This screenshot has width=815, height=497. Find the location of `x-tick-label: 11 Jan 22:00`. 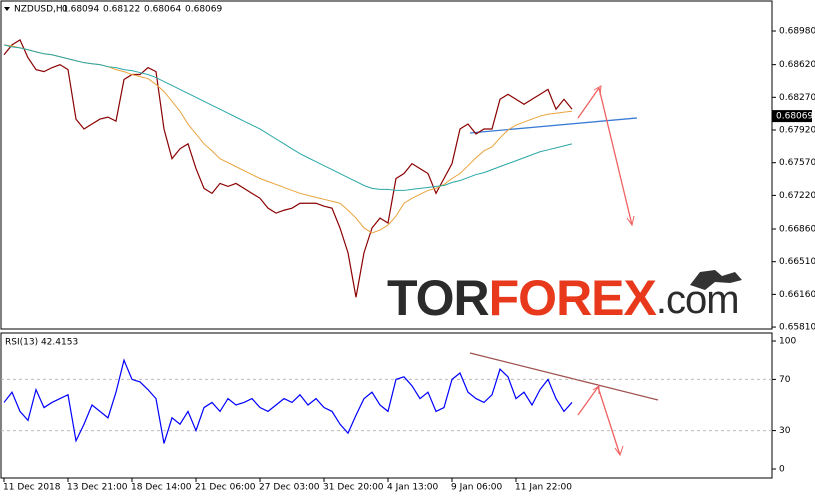

x-tick-label: 11 Jan 22:00 is located at coordinates (543, 488).